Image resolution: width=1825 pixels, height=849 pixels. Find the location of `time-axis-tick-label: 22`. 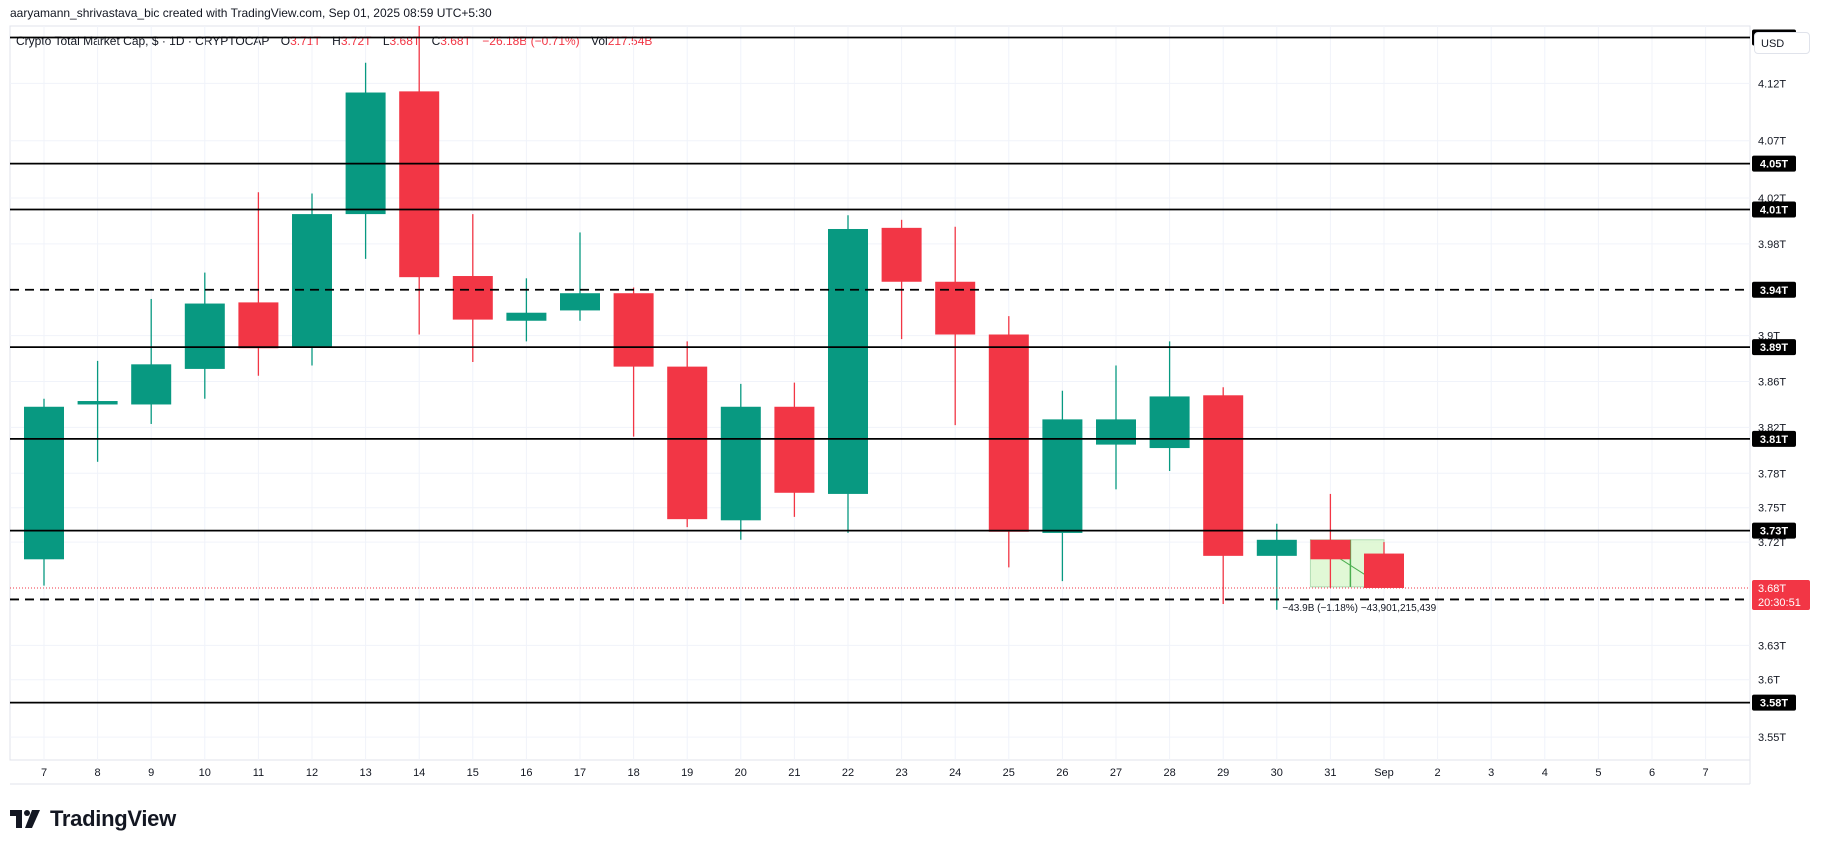

time-axis-tick-label: 22 is located at coordinates (848, 773).